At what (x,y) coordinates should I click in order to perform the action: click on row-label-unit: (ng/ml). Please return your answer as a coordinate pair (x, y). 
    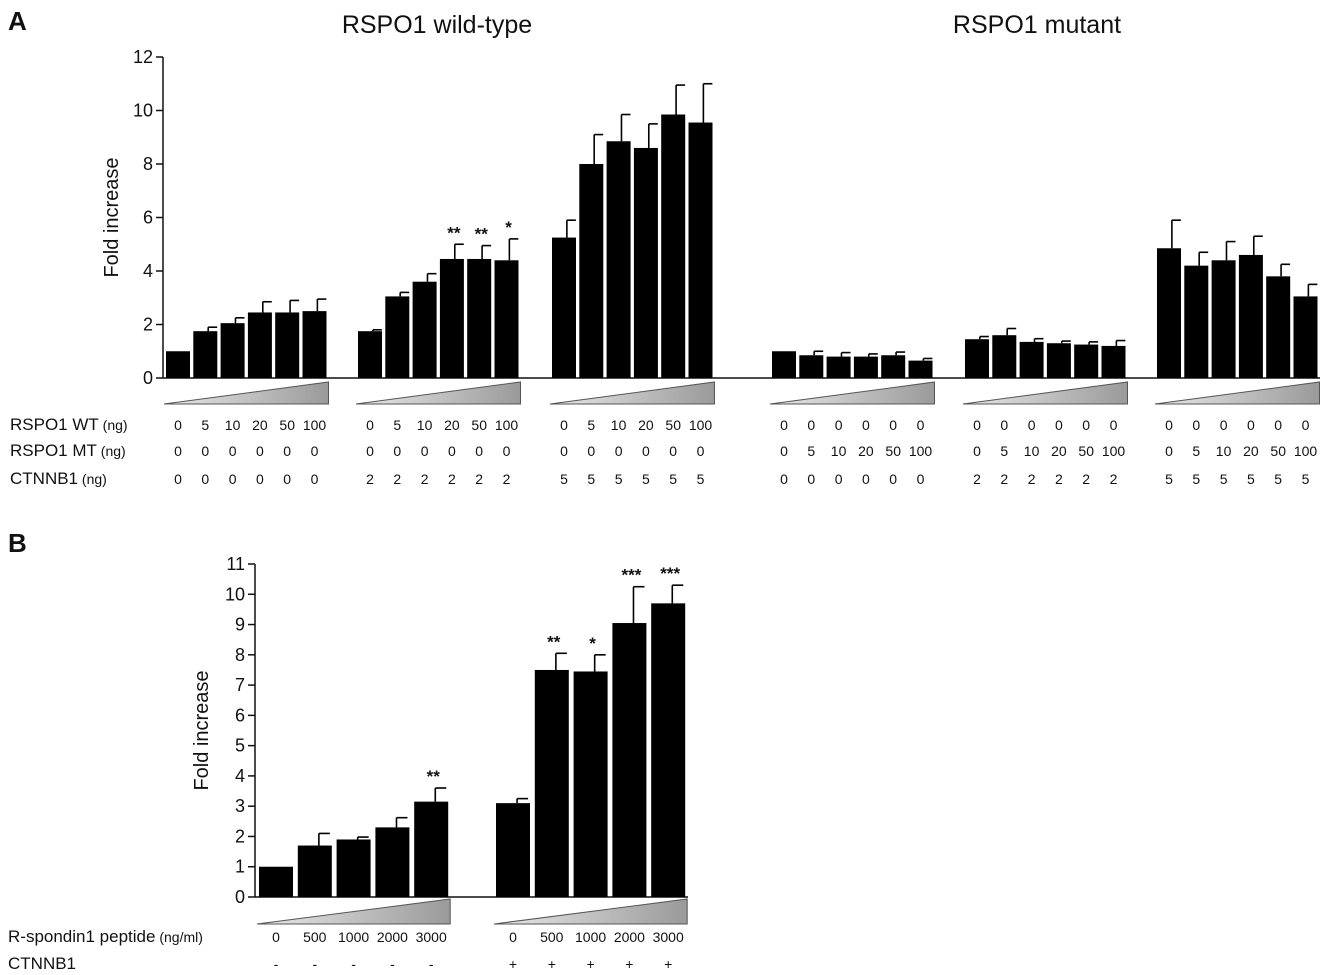
    Looking at the image, I should click on (178, 937).